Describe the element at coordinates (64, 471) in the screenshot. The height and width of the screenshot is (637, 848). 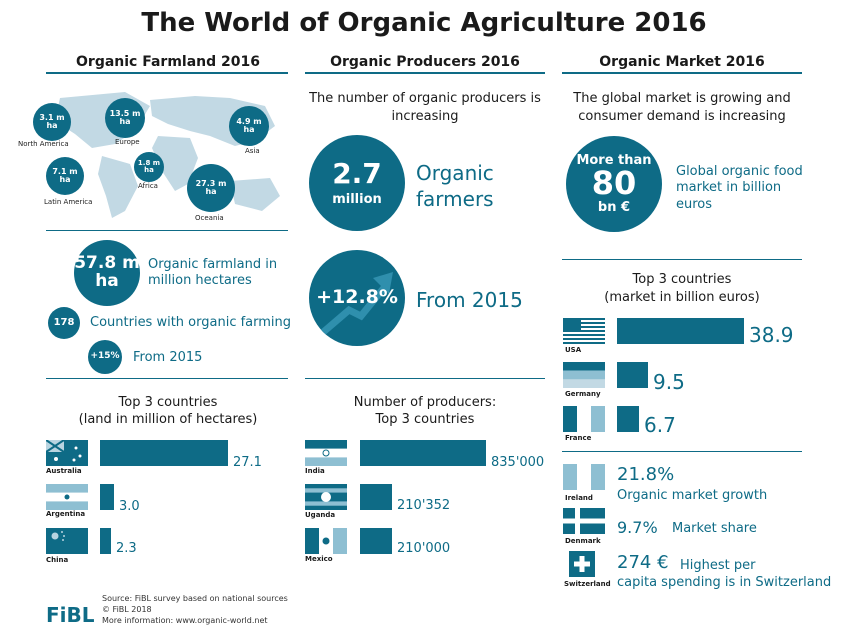
I see `country-label: Australia` at that location.